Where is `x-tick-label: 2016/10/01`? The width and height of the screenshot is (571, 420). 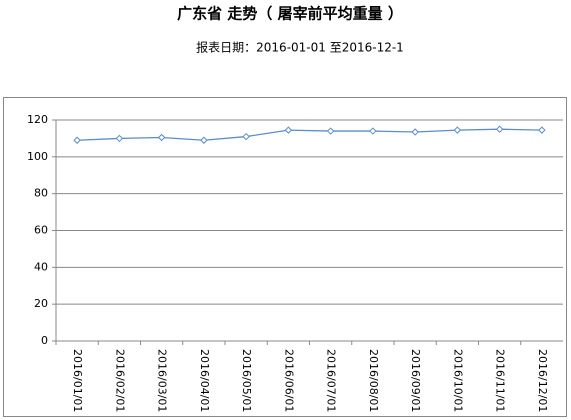 x-tick-label: 2016/10/01 is located at coordinates (457, 380).